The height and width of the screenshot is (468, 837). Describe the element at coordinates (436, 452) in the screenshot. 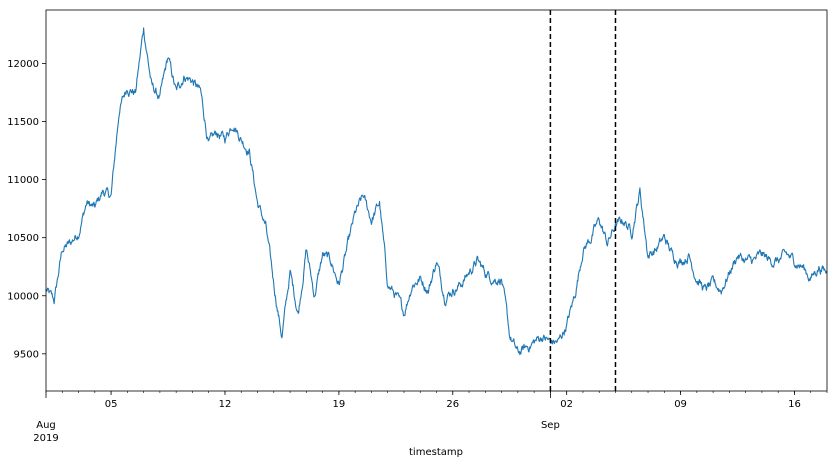

I see `x-axis-label: timestamp` at that location.